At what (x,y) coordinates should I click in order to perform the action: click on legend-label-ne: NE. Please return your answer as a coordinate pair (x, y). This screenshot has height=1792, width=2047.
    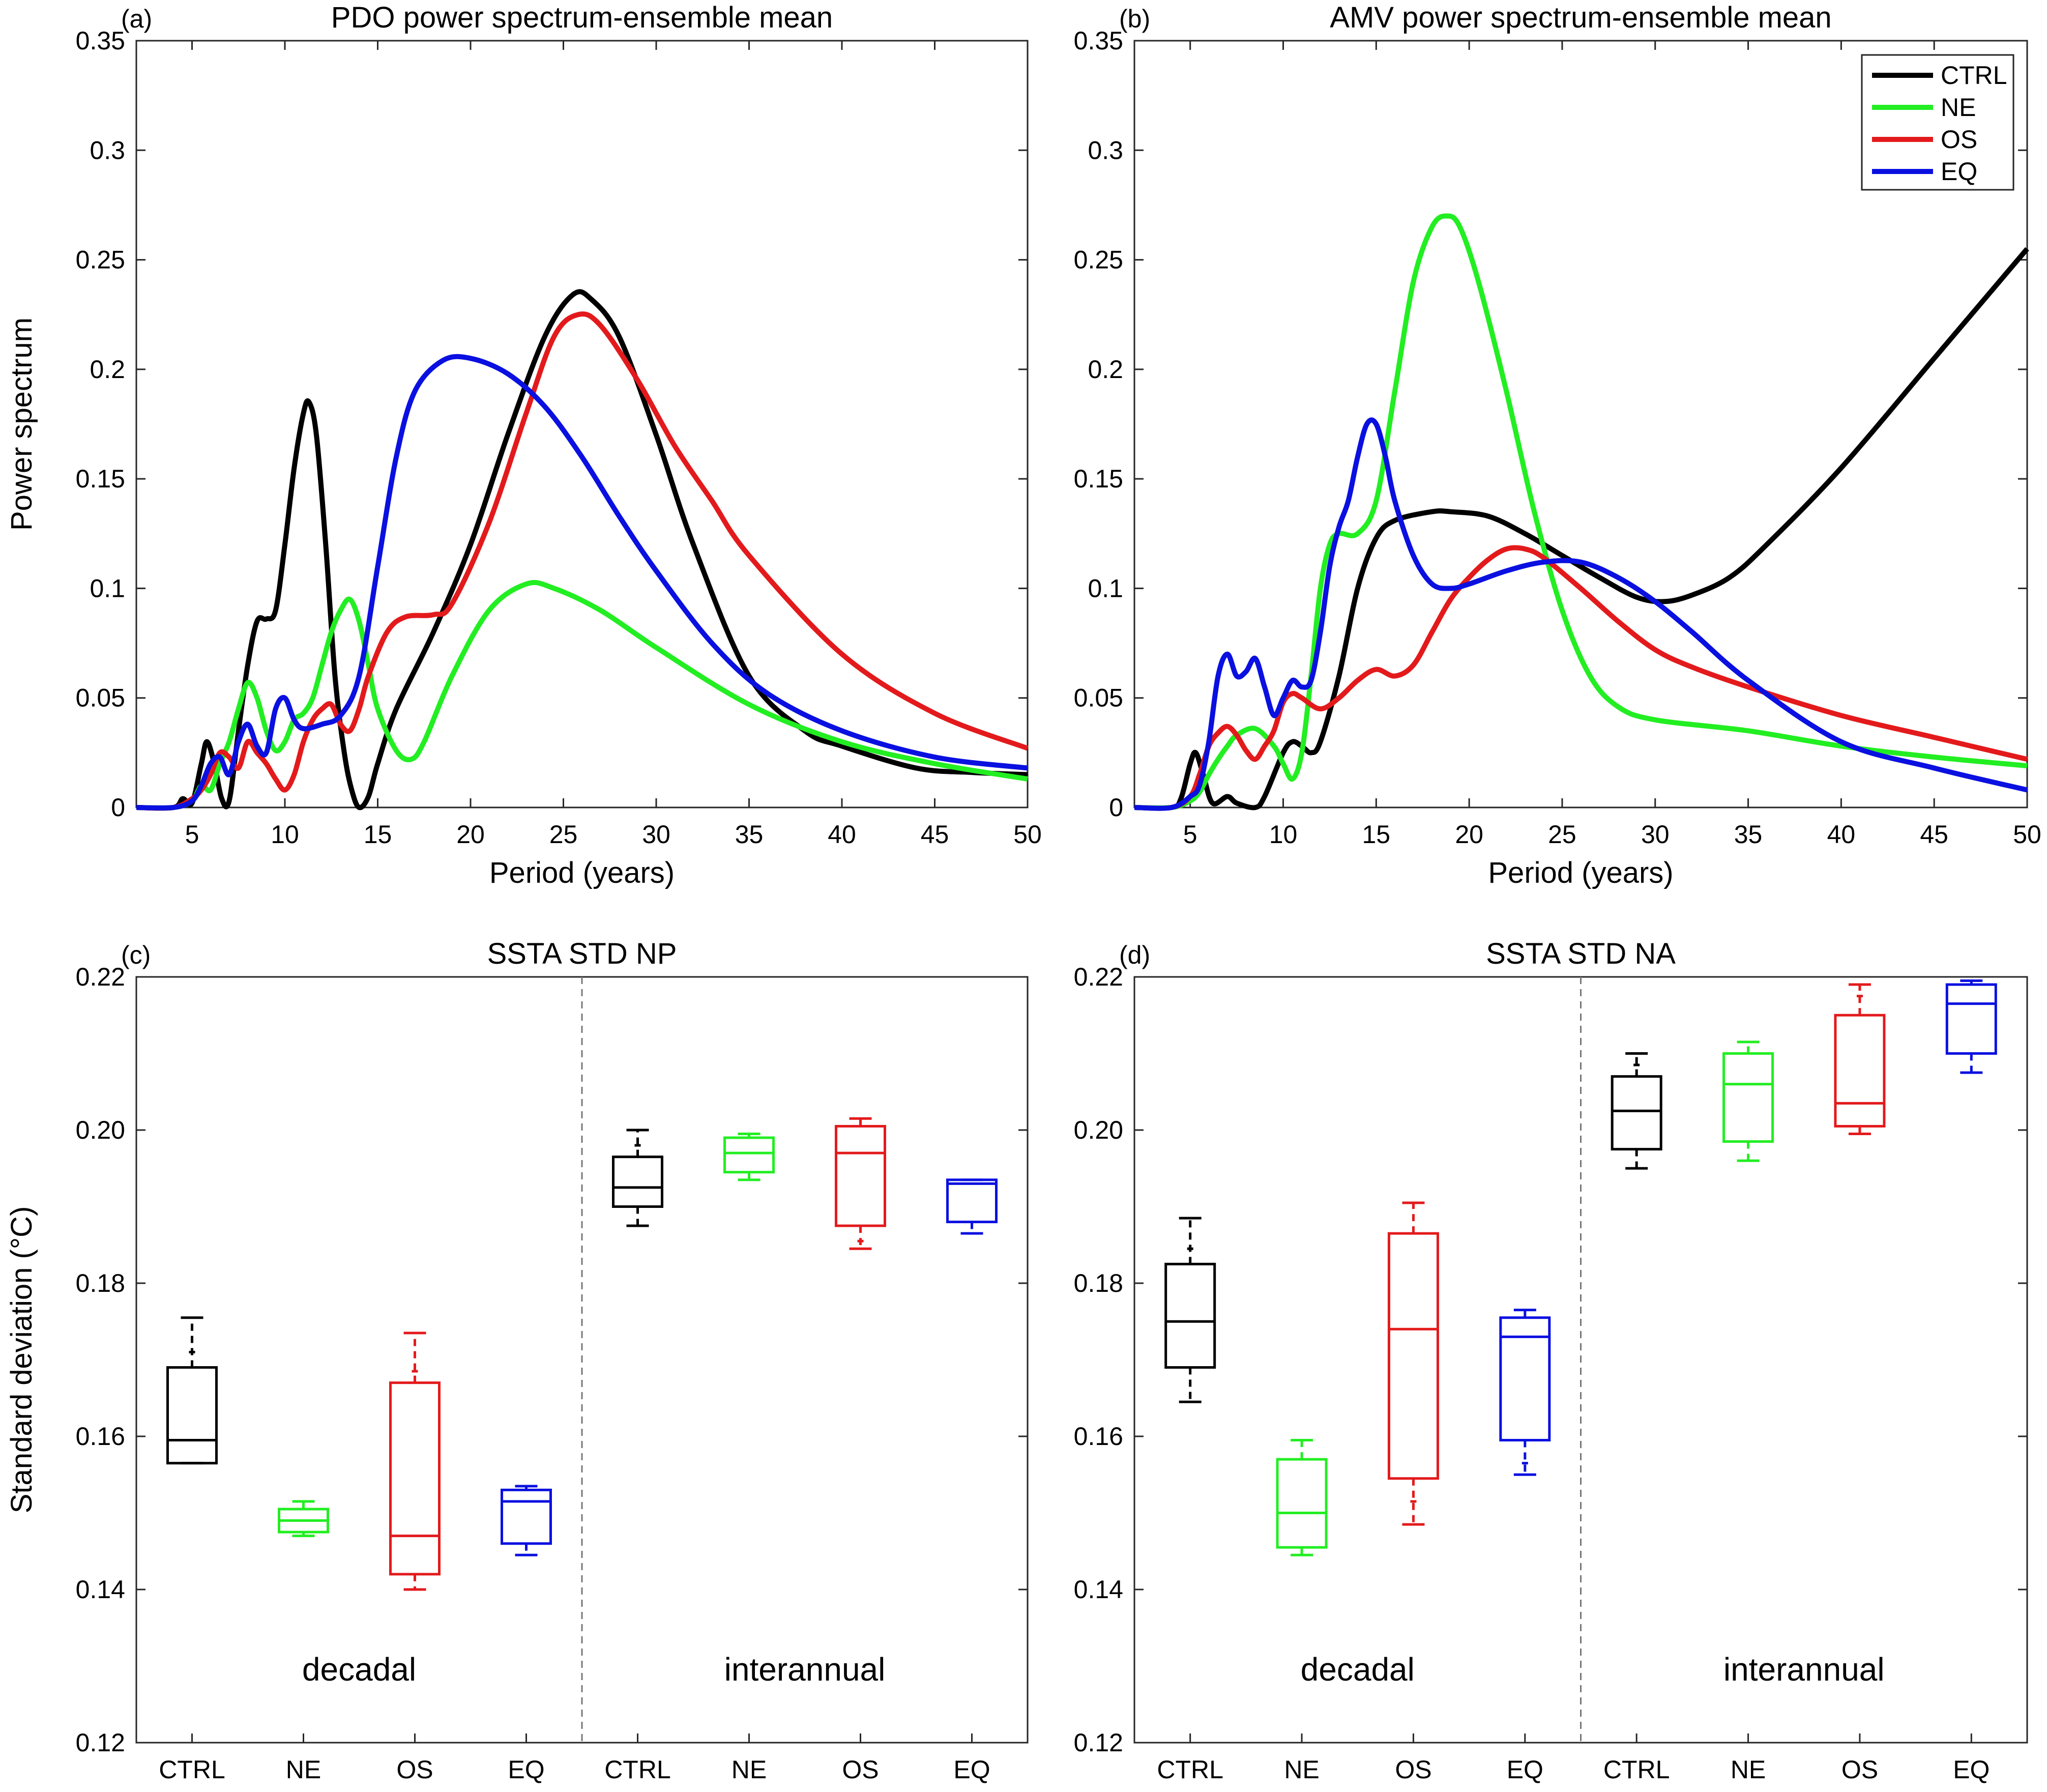
    Looking at the image, I should click on (1958, 107).